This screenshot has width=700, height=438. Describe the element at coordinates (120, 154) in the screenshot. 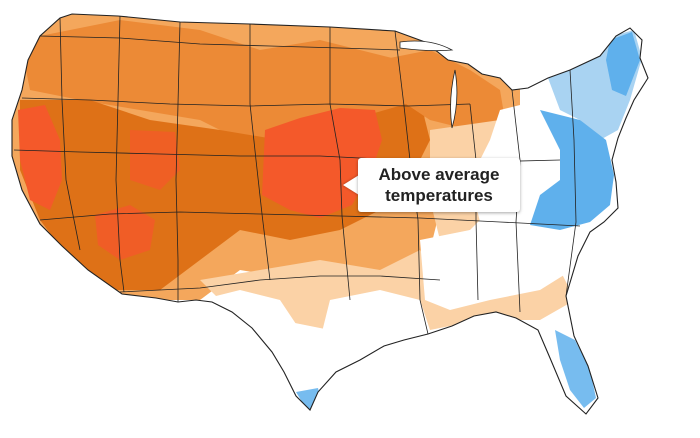

I see `border-mountain-west` at that location.